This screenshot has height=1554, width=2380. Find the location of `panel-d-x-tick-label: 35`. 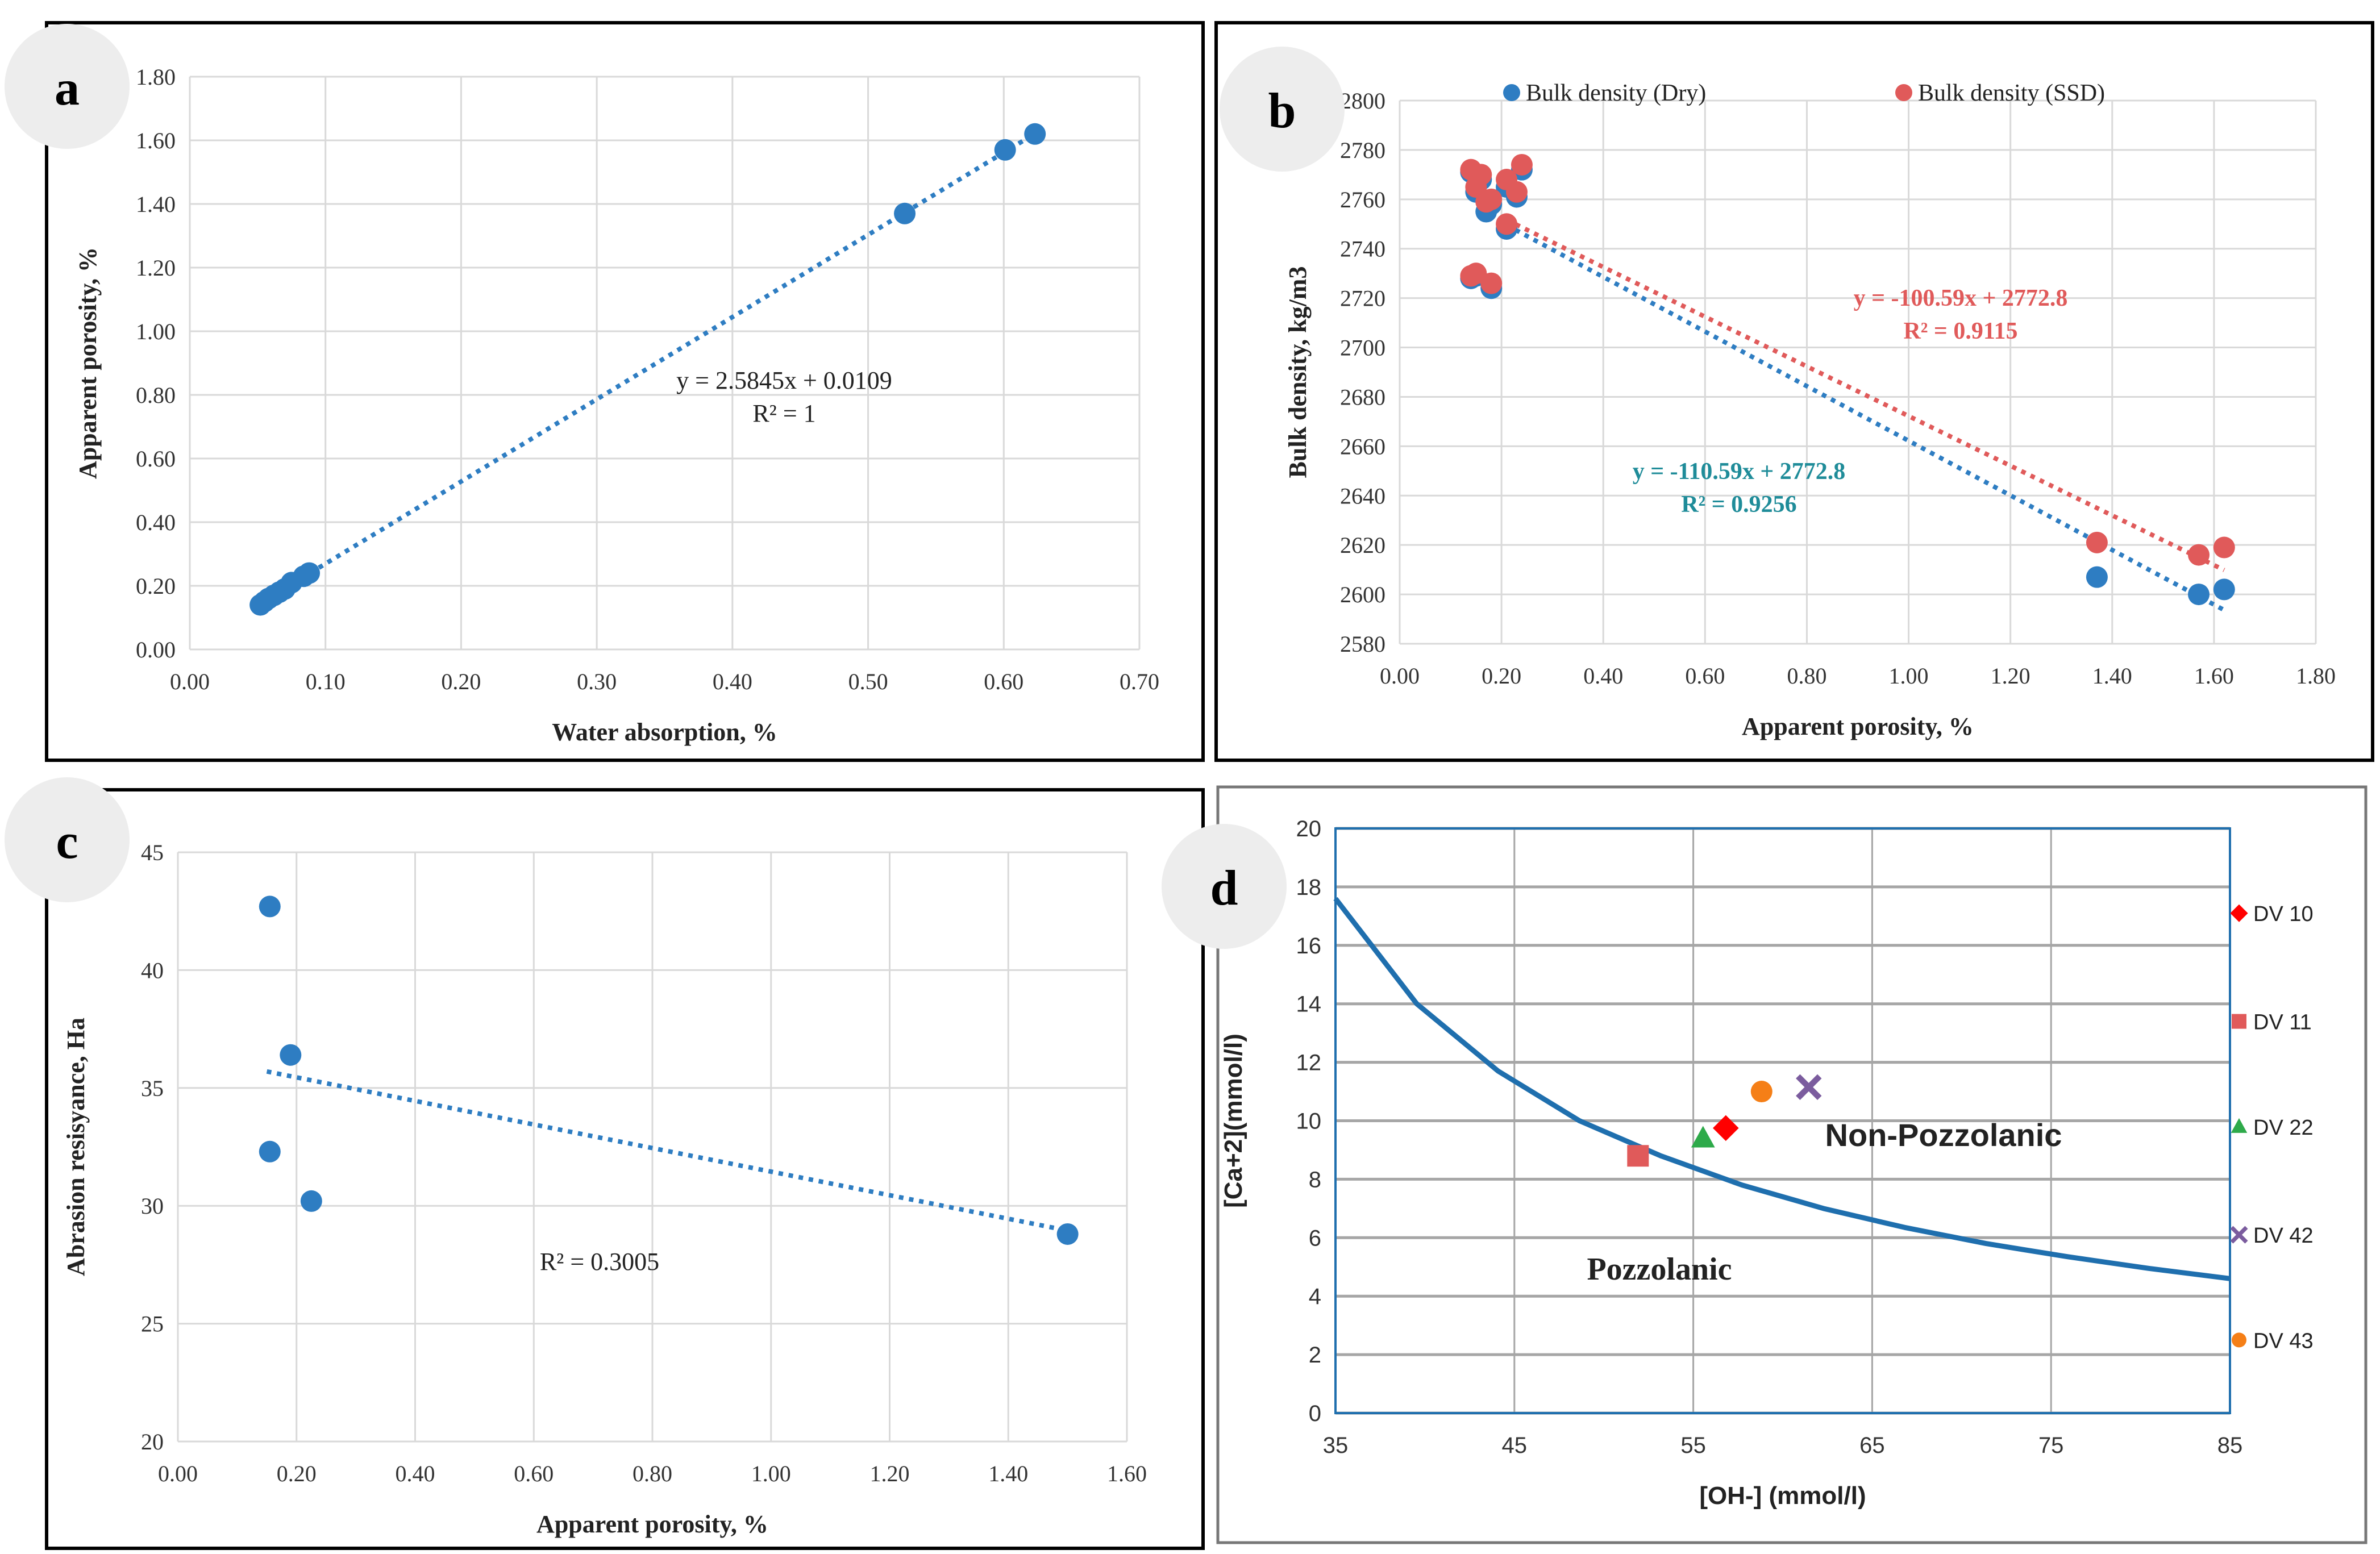

panel-d-x-tick-label: 35 is located at coordinates (1336, 1446).